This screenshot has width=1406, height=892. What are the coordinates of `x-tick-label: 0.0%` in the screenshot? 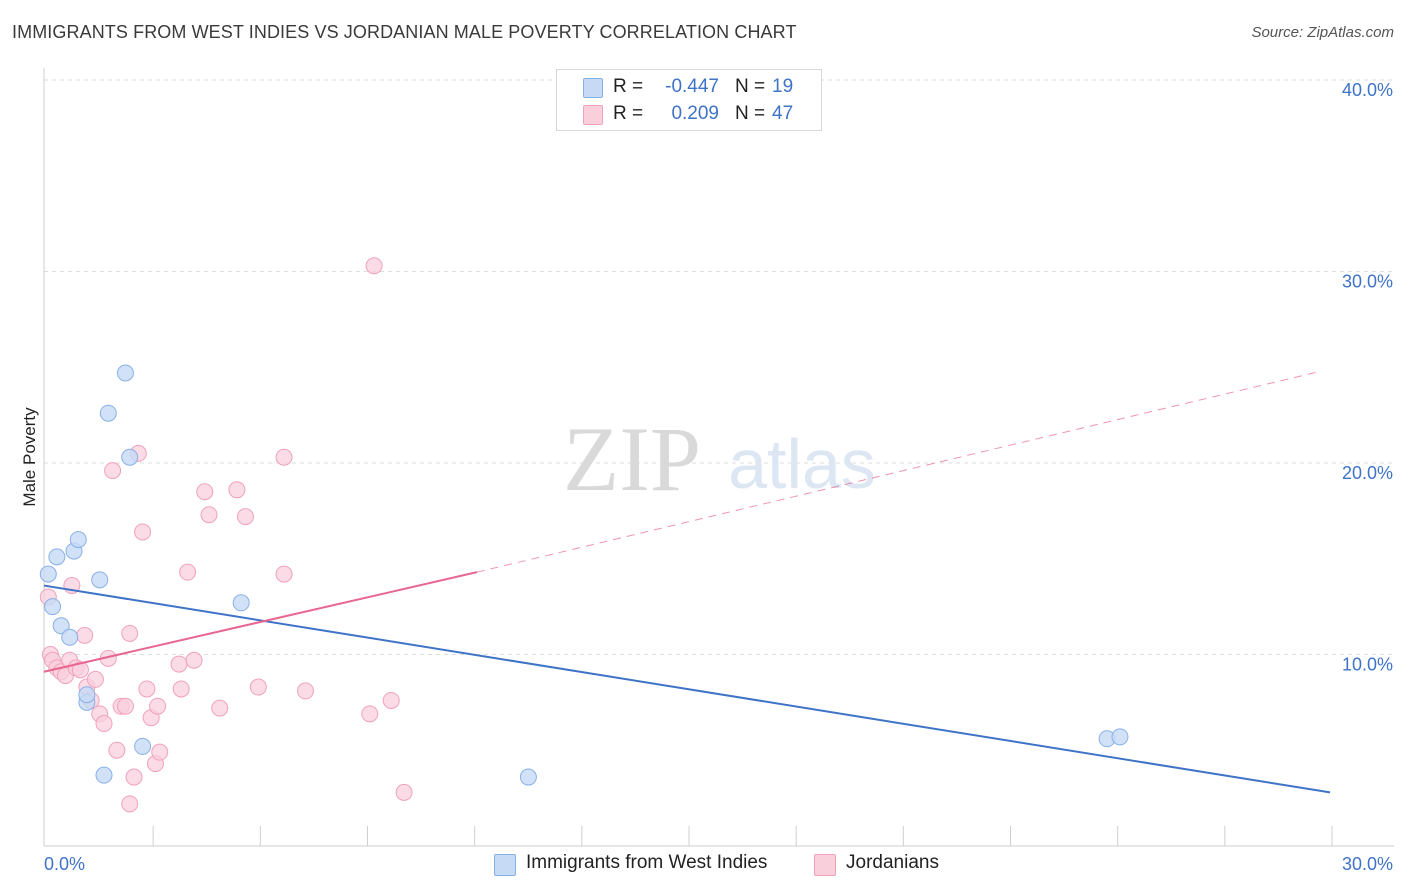 It's located at (64, 864).